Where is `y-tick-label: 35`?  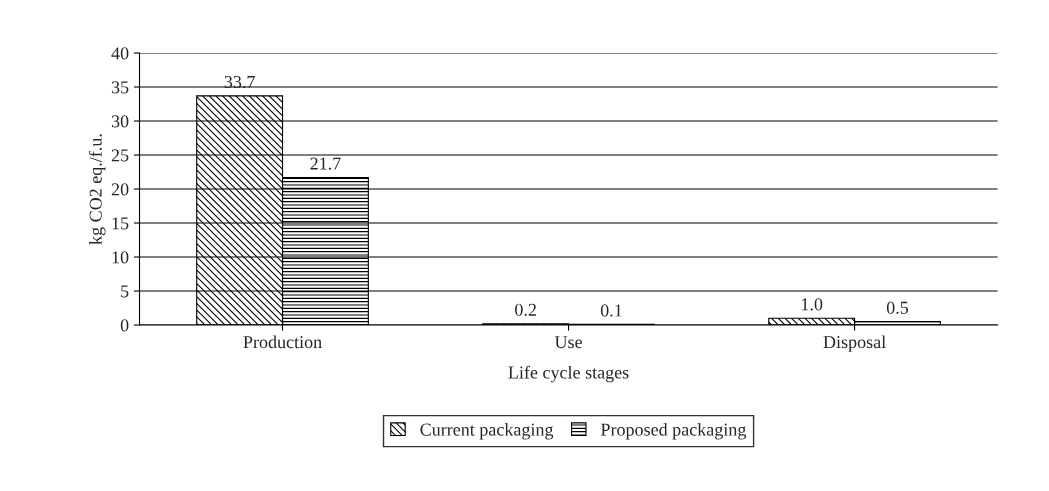 y-tick-label: 35 is located at coordinates (120, 87).